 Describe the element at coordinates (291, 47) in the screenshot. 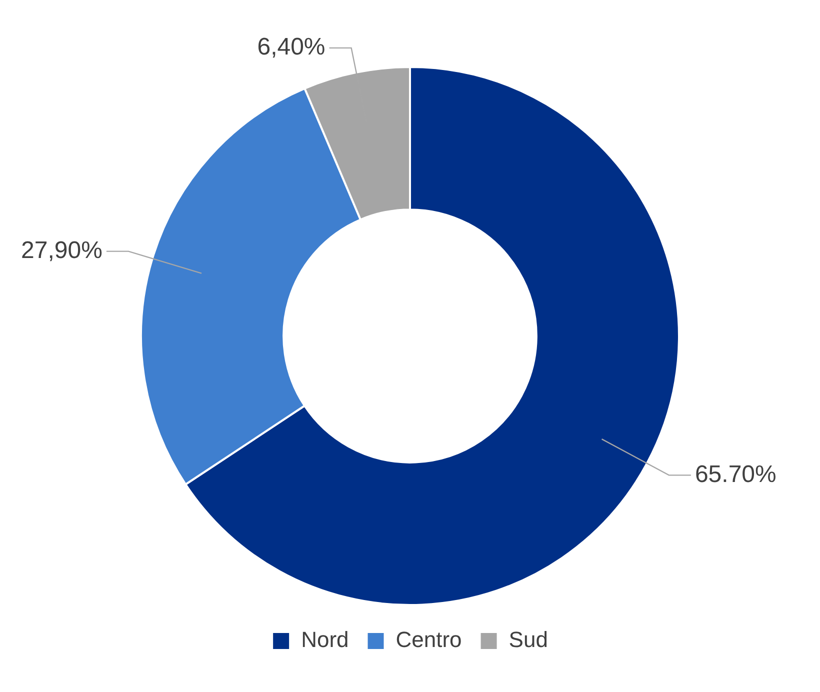

I see `data-label: 6,40%` at that location.